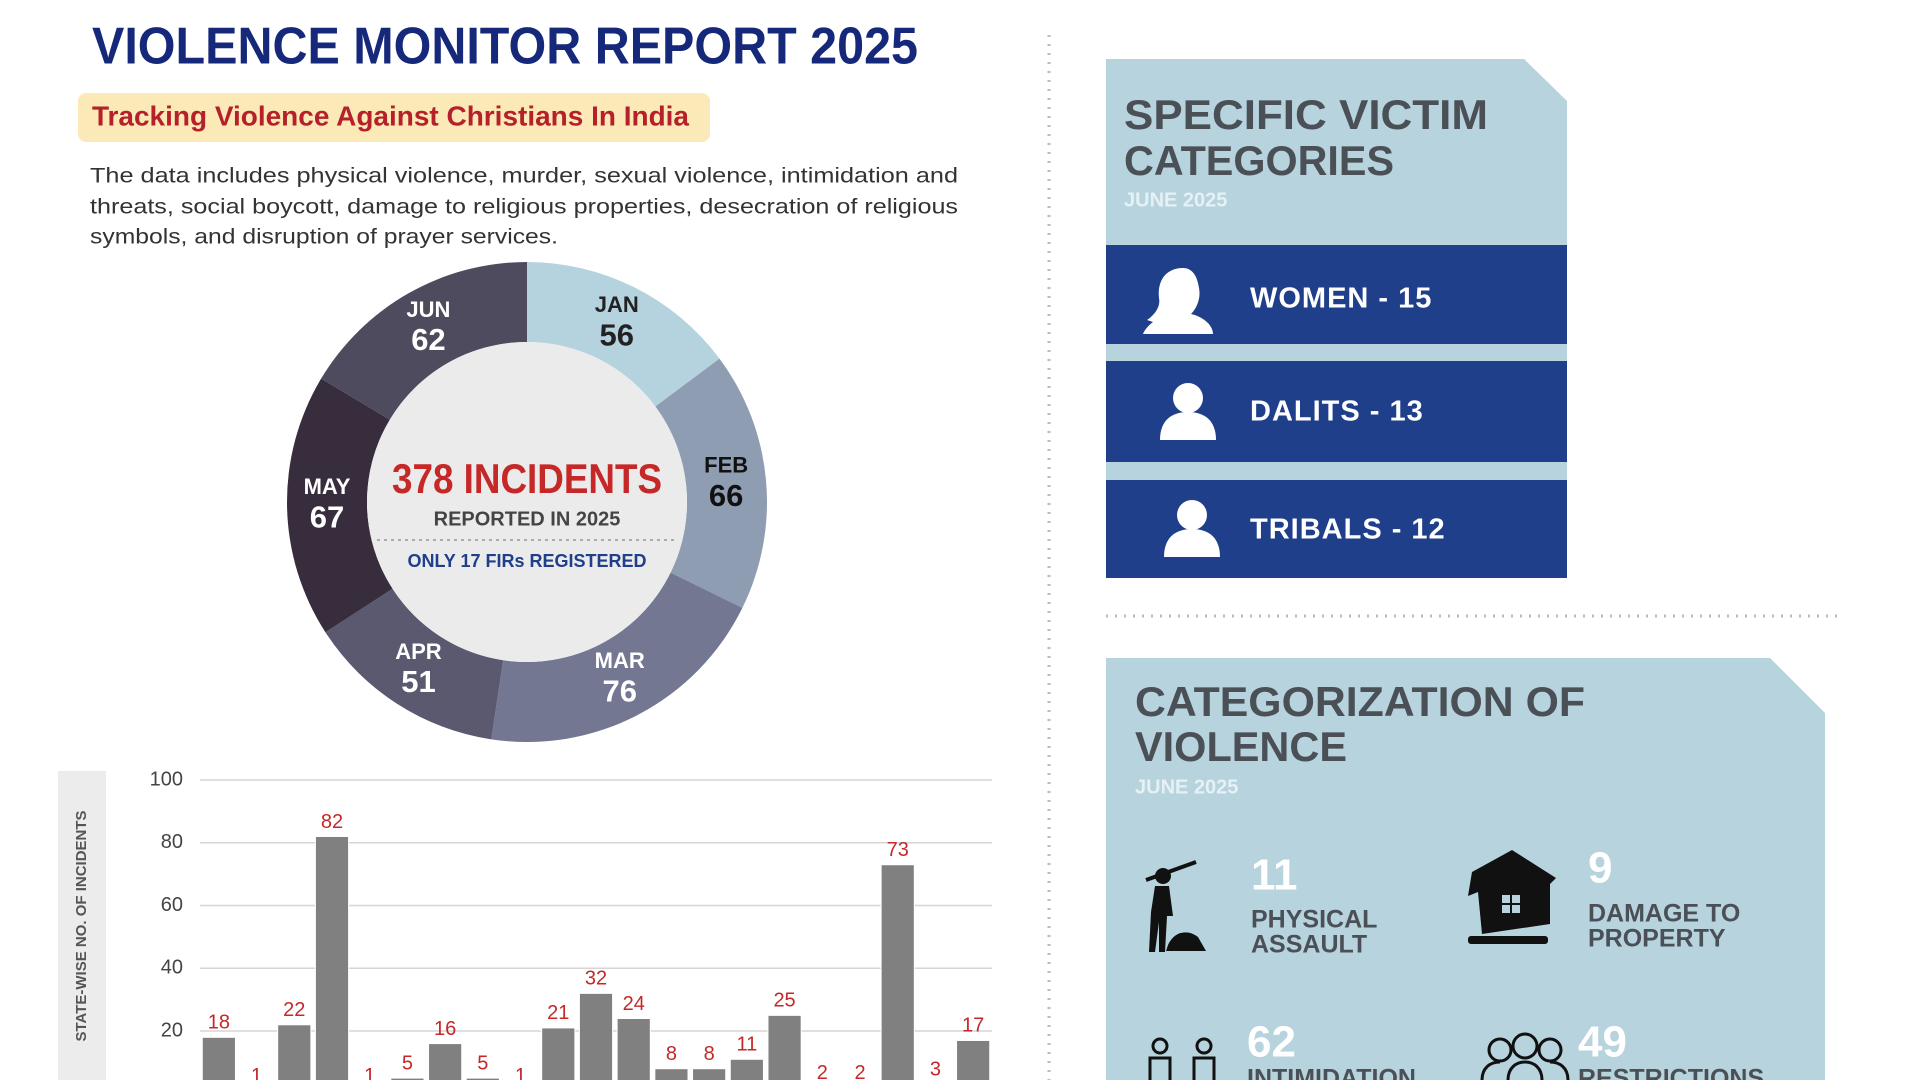 The image size is (1920, 1080). I want to click on bar-value-label: 25, so click(784, 1001).